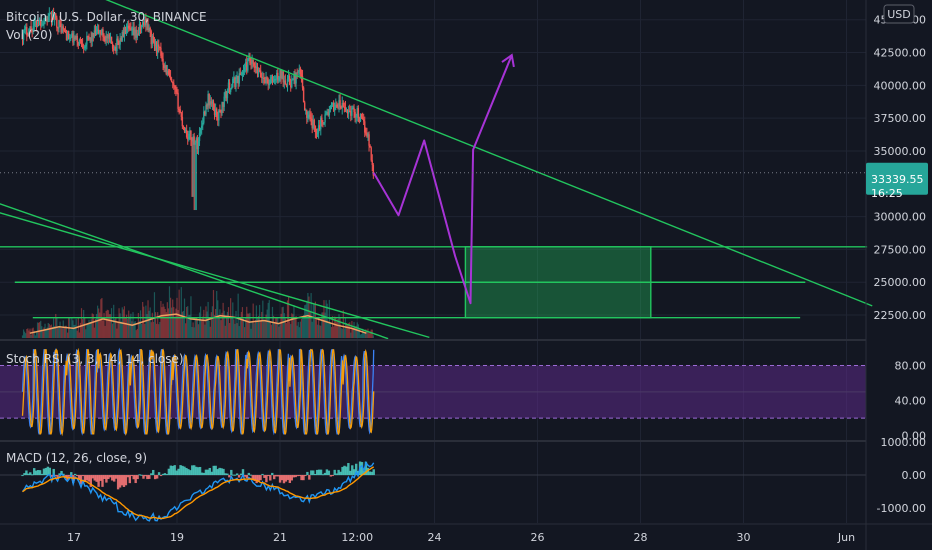 Image resolution: width=932 pixels, height=550 pixels. Describe the element at coordinates (198, 392) in the screenshot. I see `stoch-d-line` at that location.